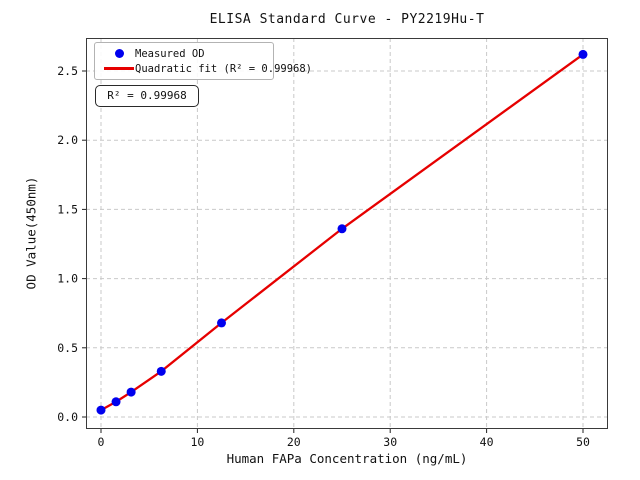  I want to click on x-tick-label: 50, so click(583, 442).